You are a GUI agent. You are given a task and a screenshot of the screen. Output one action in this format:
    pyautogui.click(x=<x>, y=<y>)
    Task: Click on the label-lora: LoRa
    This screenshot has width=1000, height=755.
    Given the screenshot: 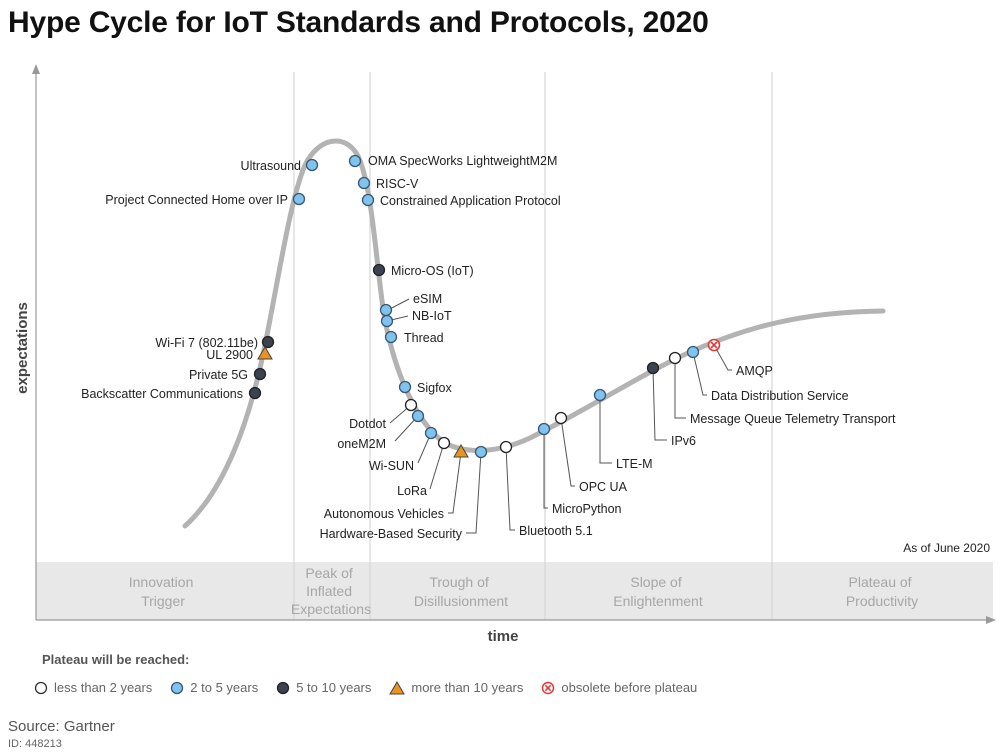 What is the action you would take?
    pyautogui.click(x=412, y=491)
    